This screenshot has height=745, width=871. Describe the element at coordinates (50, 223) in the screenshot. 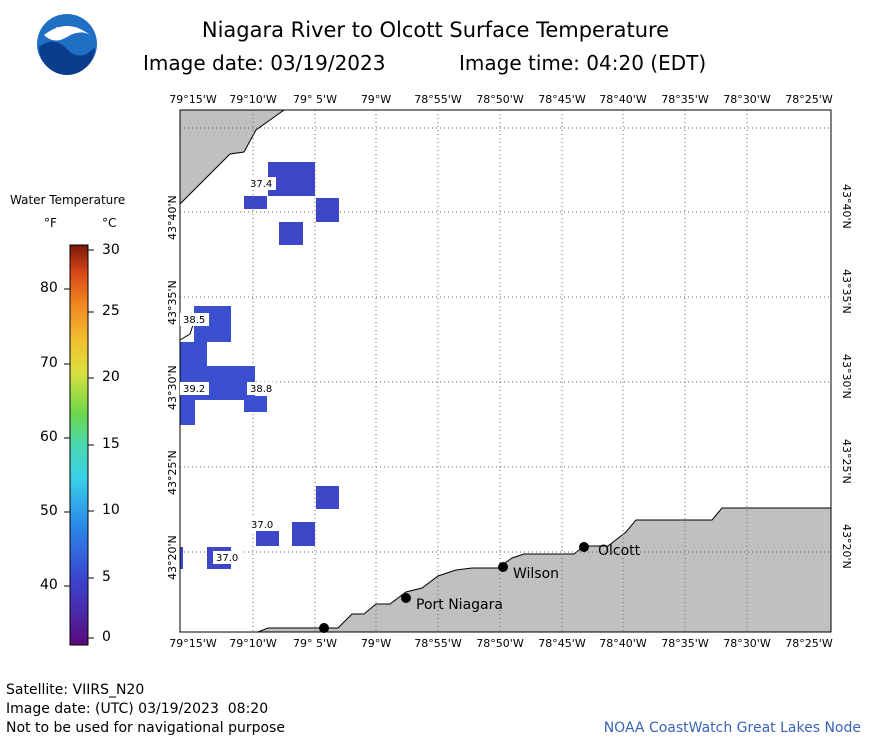

I see `legend-unit-f: °F` at that location.